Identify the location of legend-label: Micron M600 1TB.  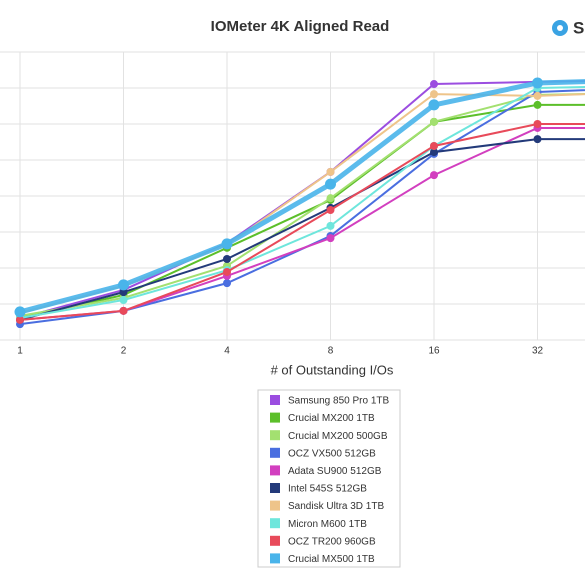
(327, 524).